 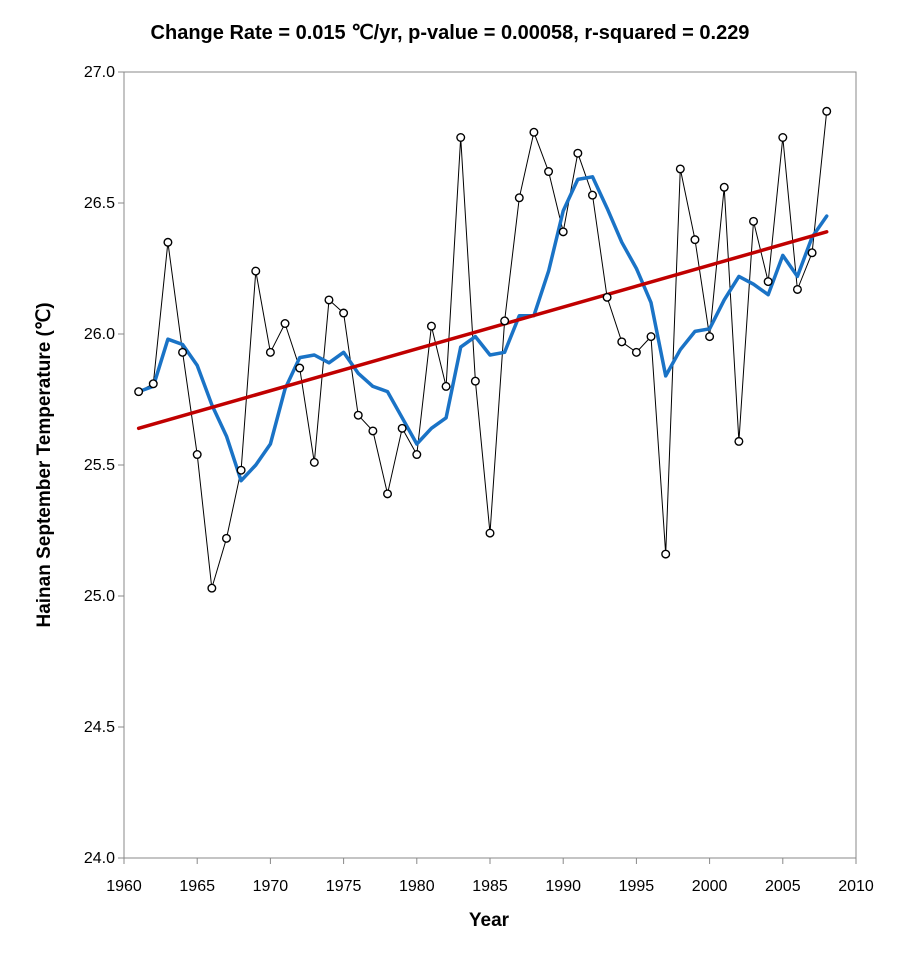 What do you see at coordinates (99, 858) in the screenshot?
I see `y-tick-label: 24.0` at bounding box center [99, 858].